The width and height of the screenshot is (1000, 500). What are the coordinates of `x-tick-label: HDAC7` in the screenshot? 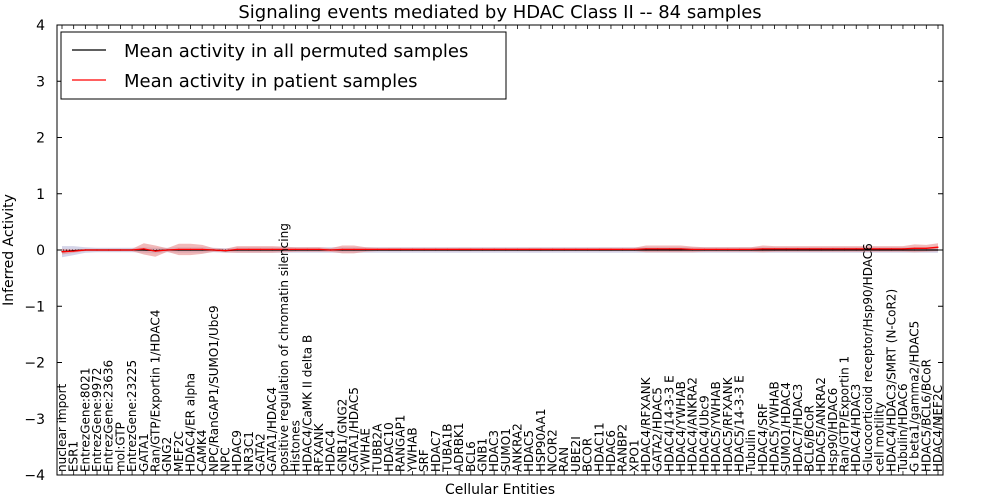 It's located at (436, 451).